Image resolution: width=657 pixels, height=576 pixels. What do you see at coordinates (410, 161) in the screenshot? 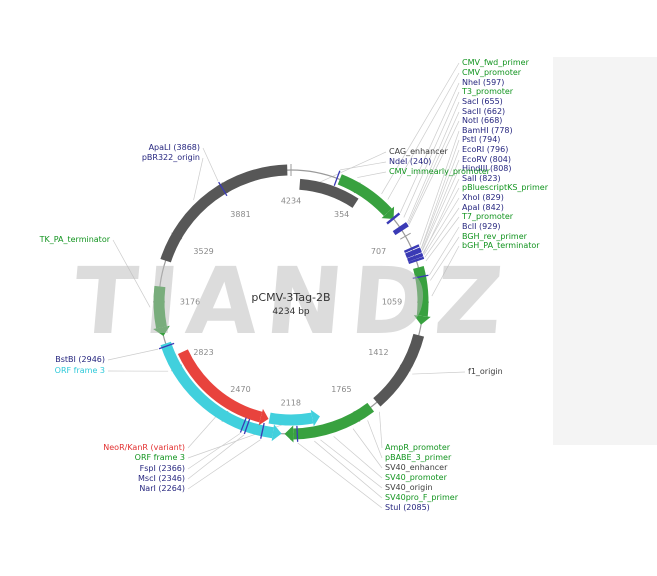
I see `feature-label: NdeI (240)` at bounding box center [410, 161].